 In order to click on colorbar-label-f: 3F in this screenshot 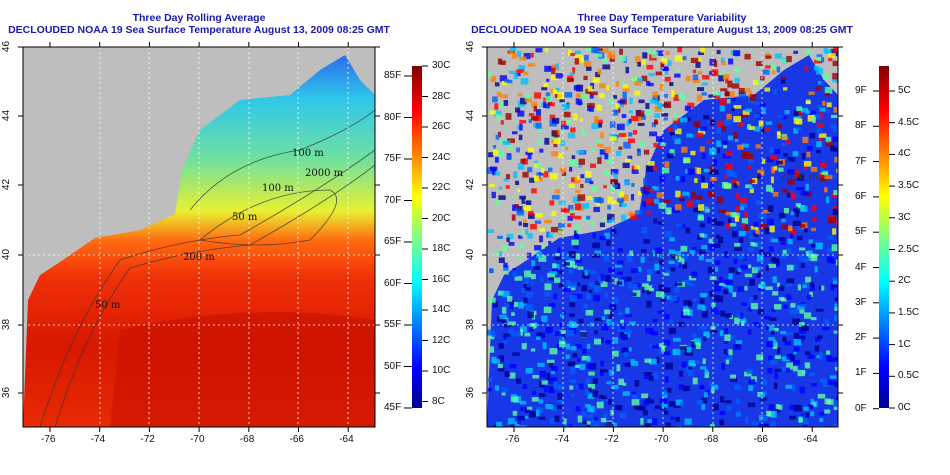, I will do `click(861, 302)`.